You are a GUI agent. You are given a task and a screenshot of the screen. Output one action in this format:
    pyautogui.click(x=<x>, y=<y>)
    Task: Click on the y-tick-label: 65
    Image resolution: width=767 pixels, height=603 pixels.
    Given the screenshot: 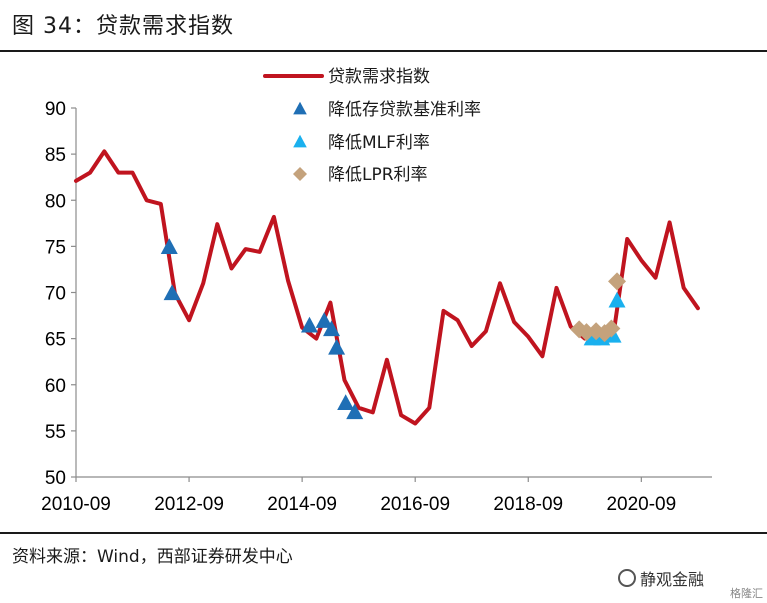 What is the action you would take?
    pyautogui.click(x=55, y=340)
    